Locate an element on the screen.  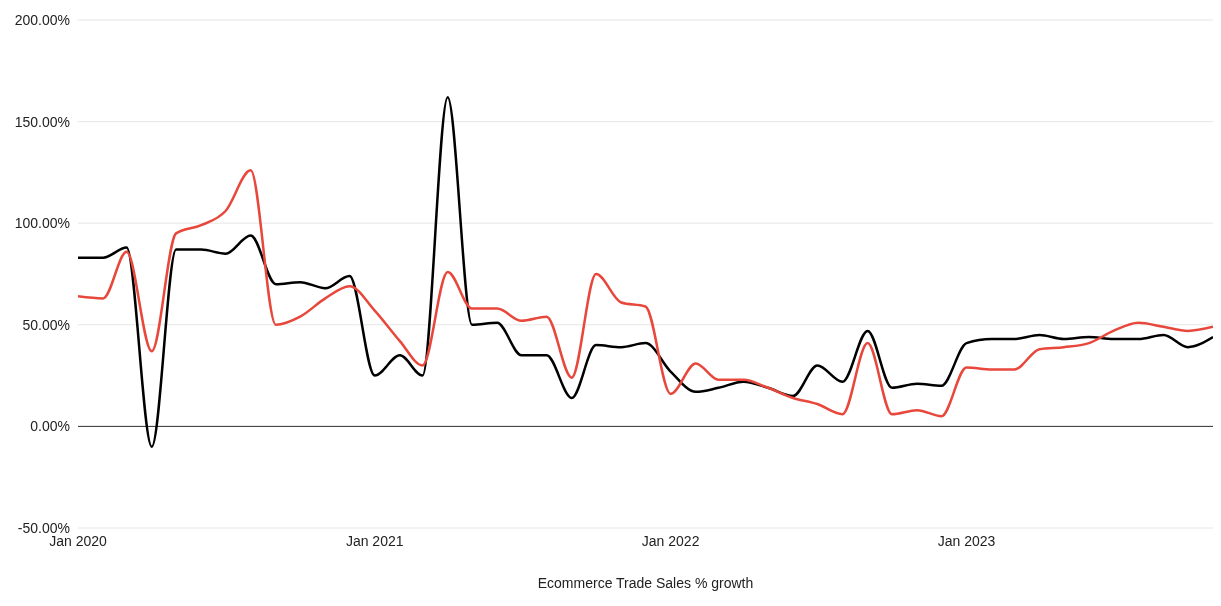
y-tick-label: 100.00% is located at coordinates (42, 223).